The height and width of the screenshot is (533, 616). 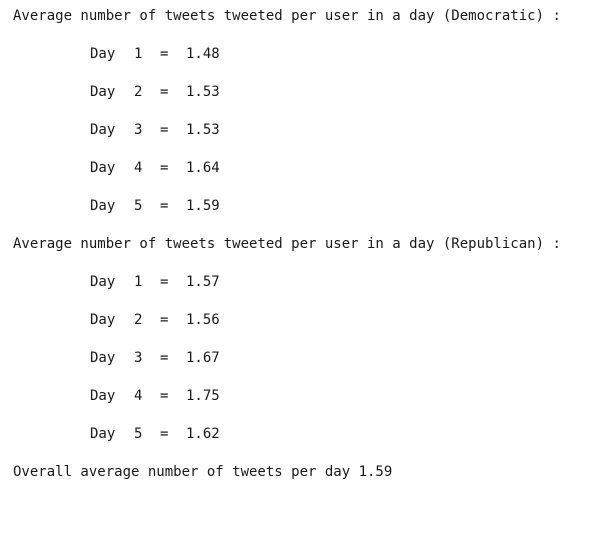 What do you see at coordinates (155, 130) in the screenshot?
I see `democratic-day-row: Day 3 = 1.53` at bounding box center [155, 130].